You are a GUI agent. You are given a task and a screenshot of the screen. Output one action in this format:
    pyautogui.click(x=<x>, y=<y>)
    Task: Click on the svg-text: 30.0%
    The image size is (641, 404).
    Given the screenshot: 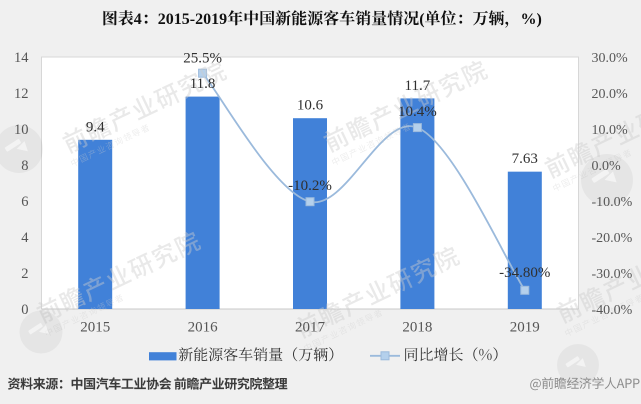 What is the action you would take?
    pyautogui.click(x=610, y=58)
    